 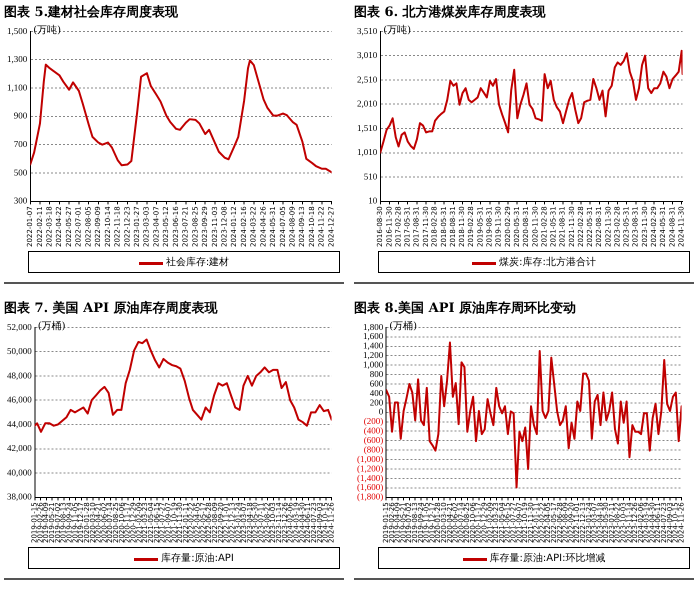 I want to click on y-tick-label: (1,800), so click(x=370, y=497).